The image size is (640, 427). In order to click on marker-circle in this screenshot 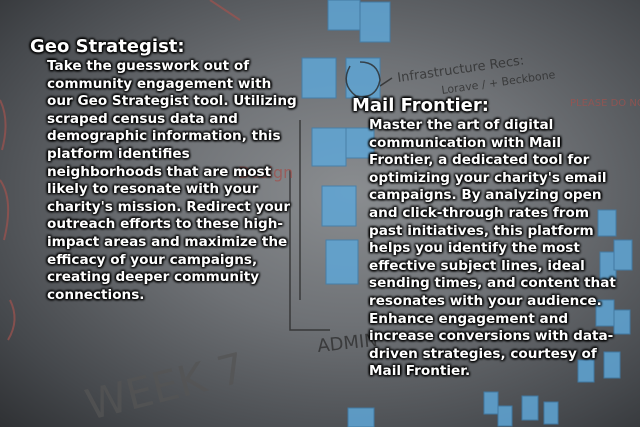, I will do `click(363, 79)`.